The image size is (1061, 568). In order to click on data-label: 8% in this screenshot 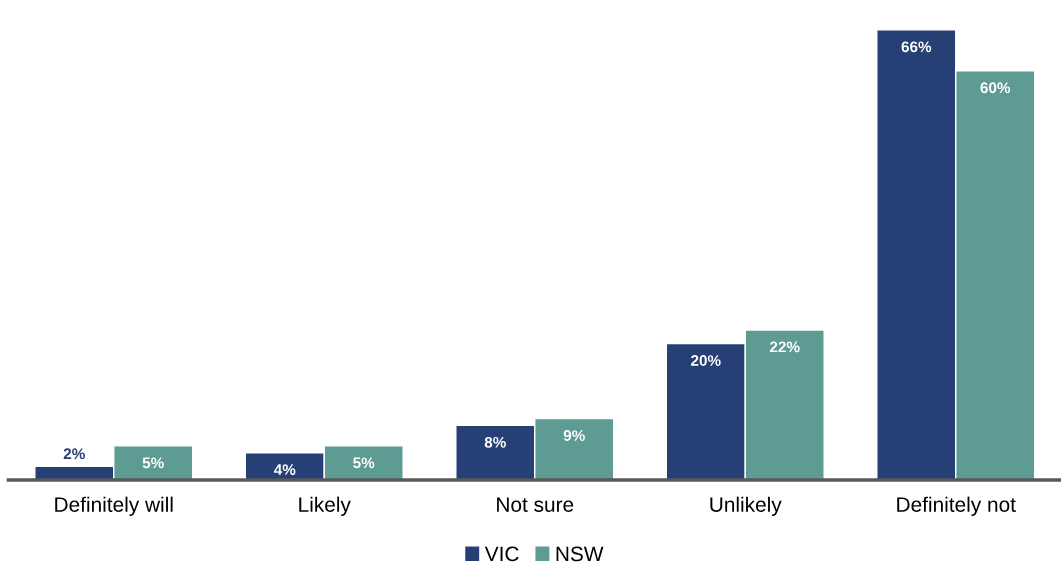, I will do `click(495, 442)`.